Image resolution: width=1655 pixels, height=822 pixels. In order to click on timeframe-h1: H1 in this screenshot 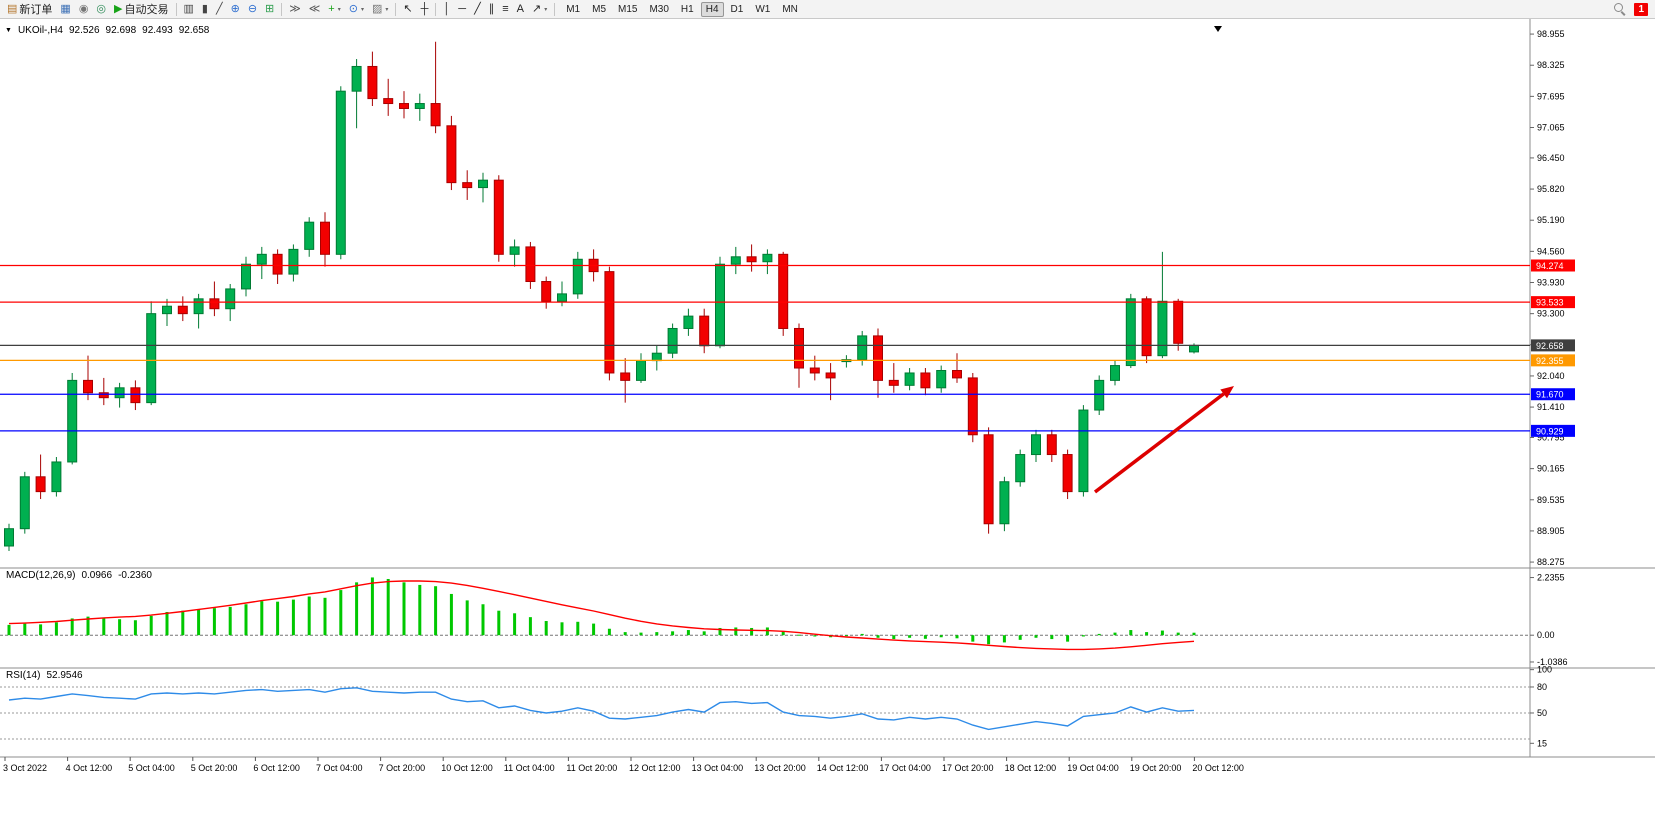, I will do `click(687, 9)`.